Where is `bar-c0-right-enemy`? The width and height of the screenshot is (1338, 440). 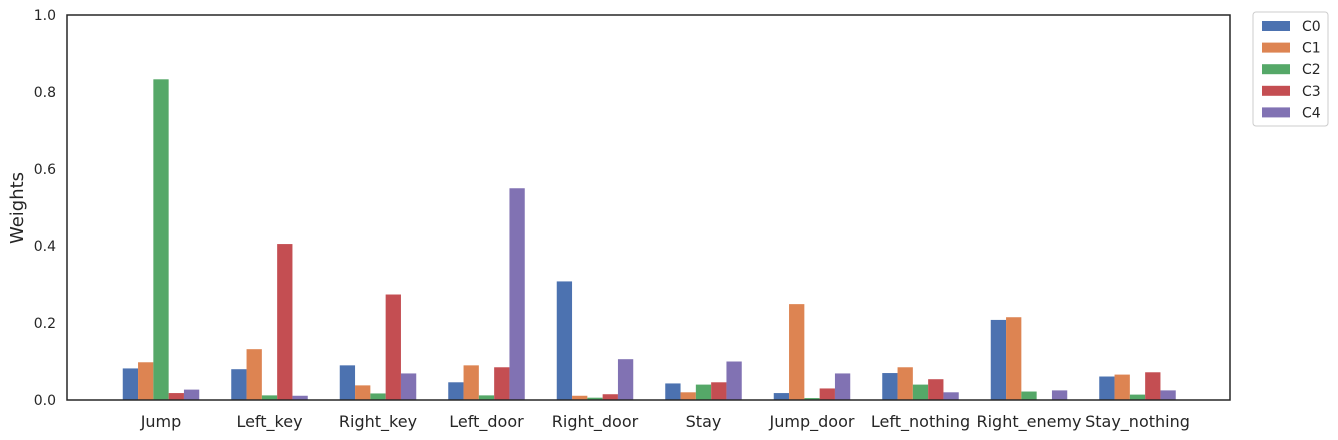
bar-c0-right-enemy is located at coordinates (998, 359).